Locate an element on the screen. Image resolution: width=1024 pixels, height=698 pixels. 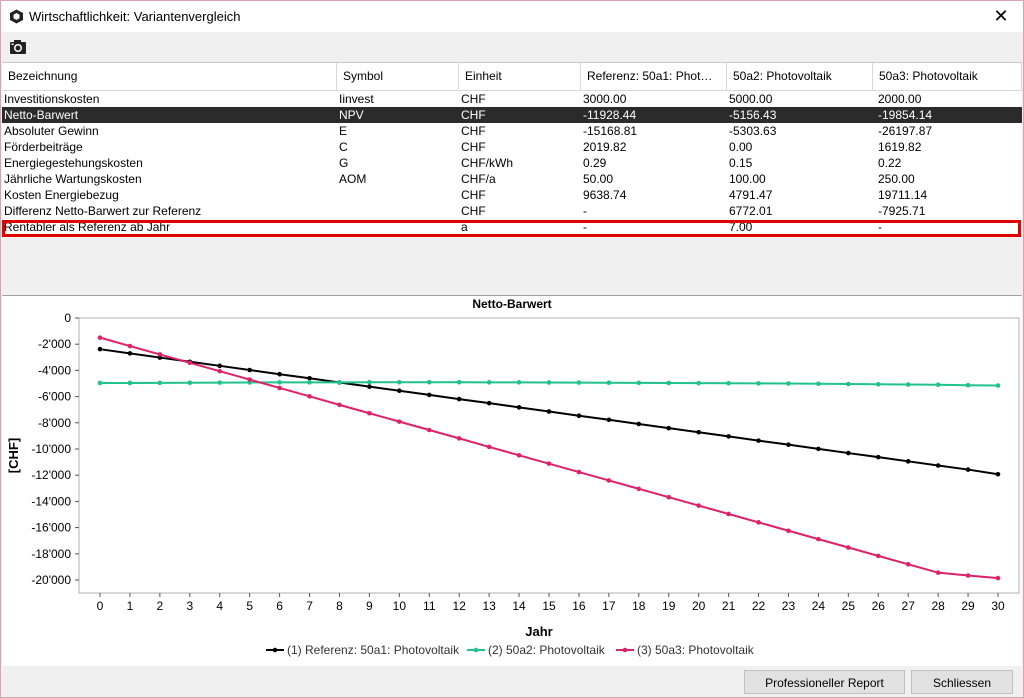
cell-symbol: G is located at coordinates (344, 163).